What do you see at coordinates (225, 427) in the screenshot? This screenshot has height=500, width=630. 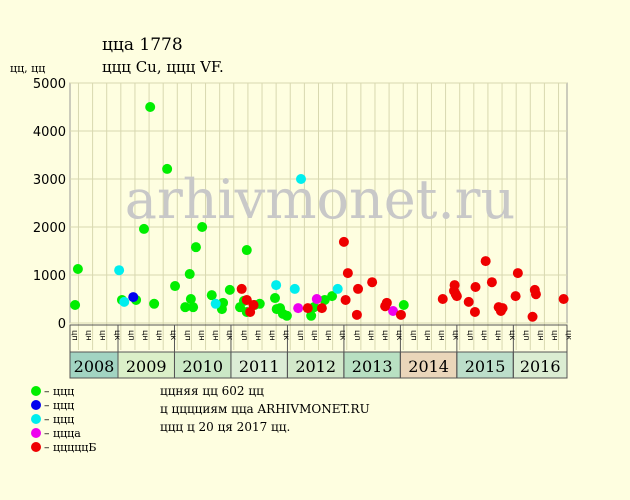 I see `note: ццц ц 20 ця 2017 цц.` at bounding box center [225, 427].